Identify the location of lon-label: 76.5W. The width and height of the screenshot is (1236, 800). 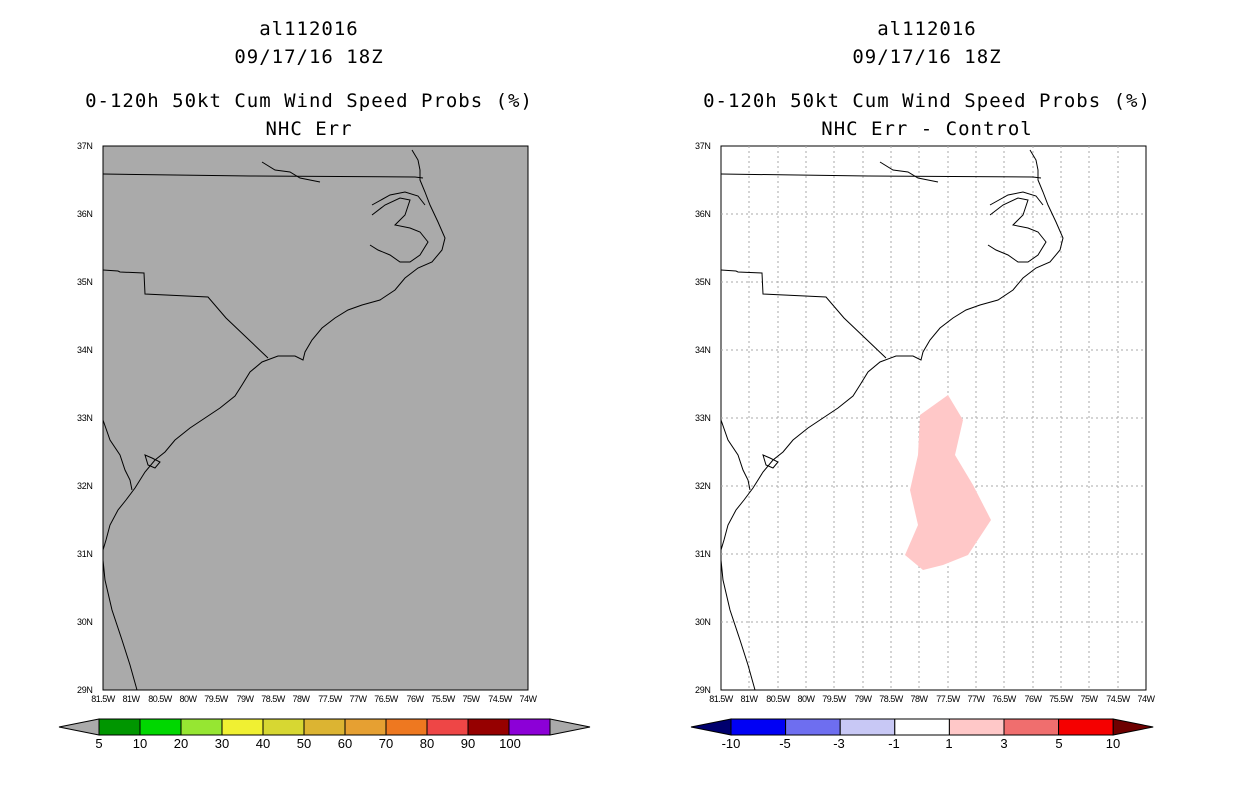
(386, 699).